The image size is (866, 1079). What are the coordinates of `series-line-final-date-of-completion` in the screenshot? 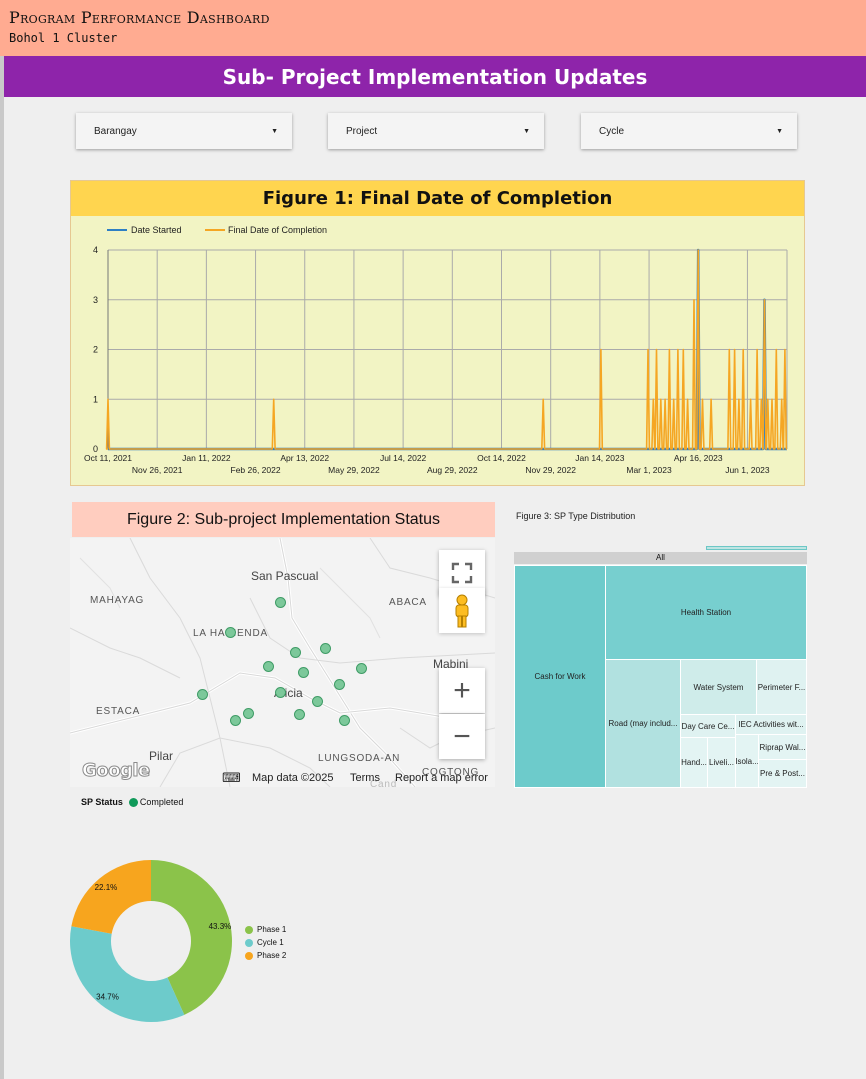 It's located at (446, 349).